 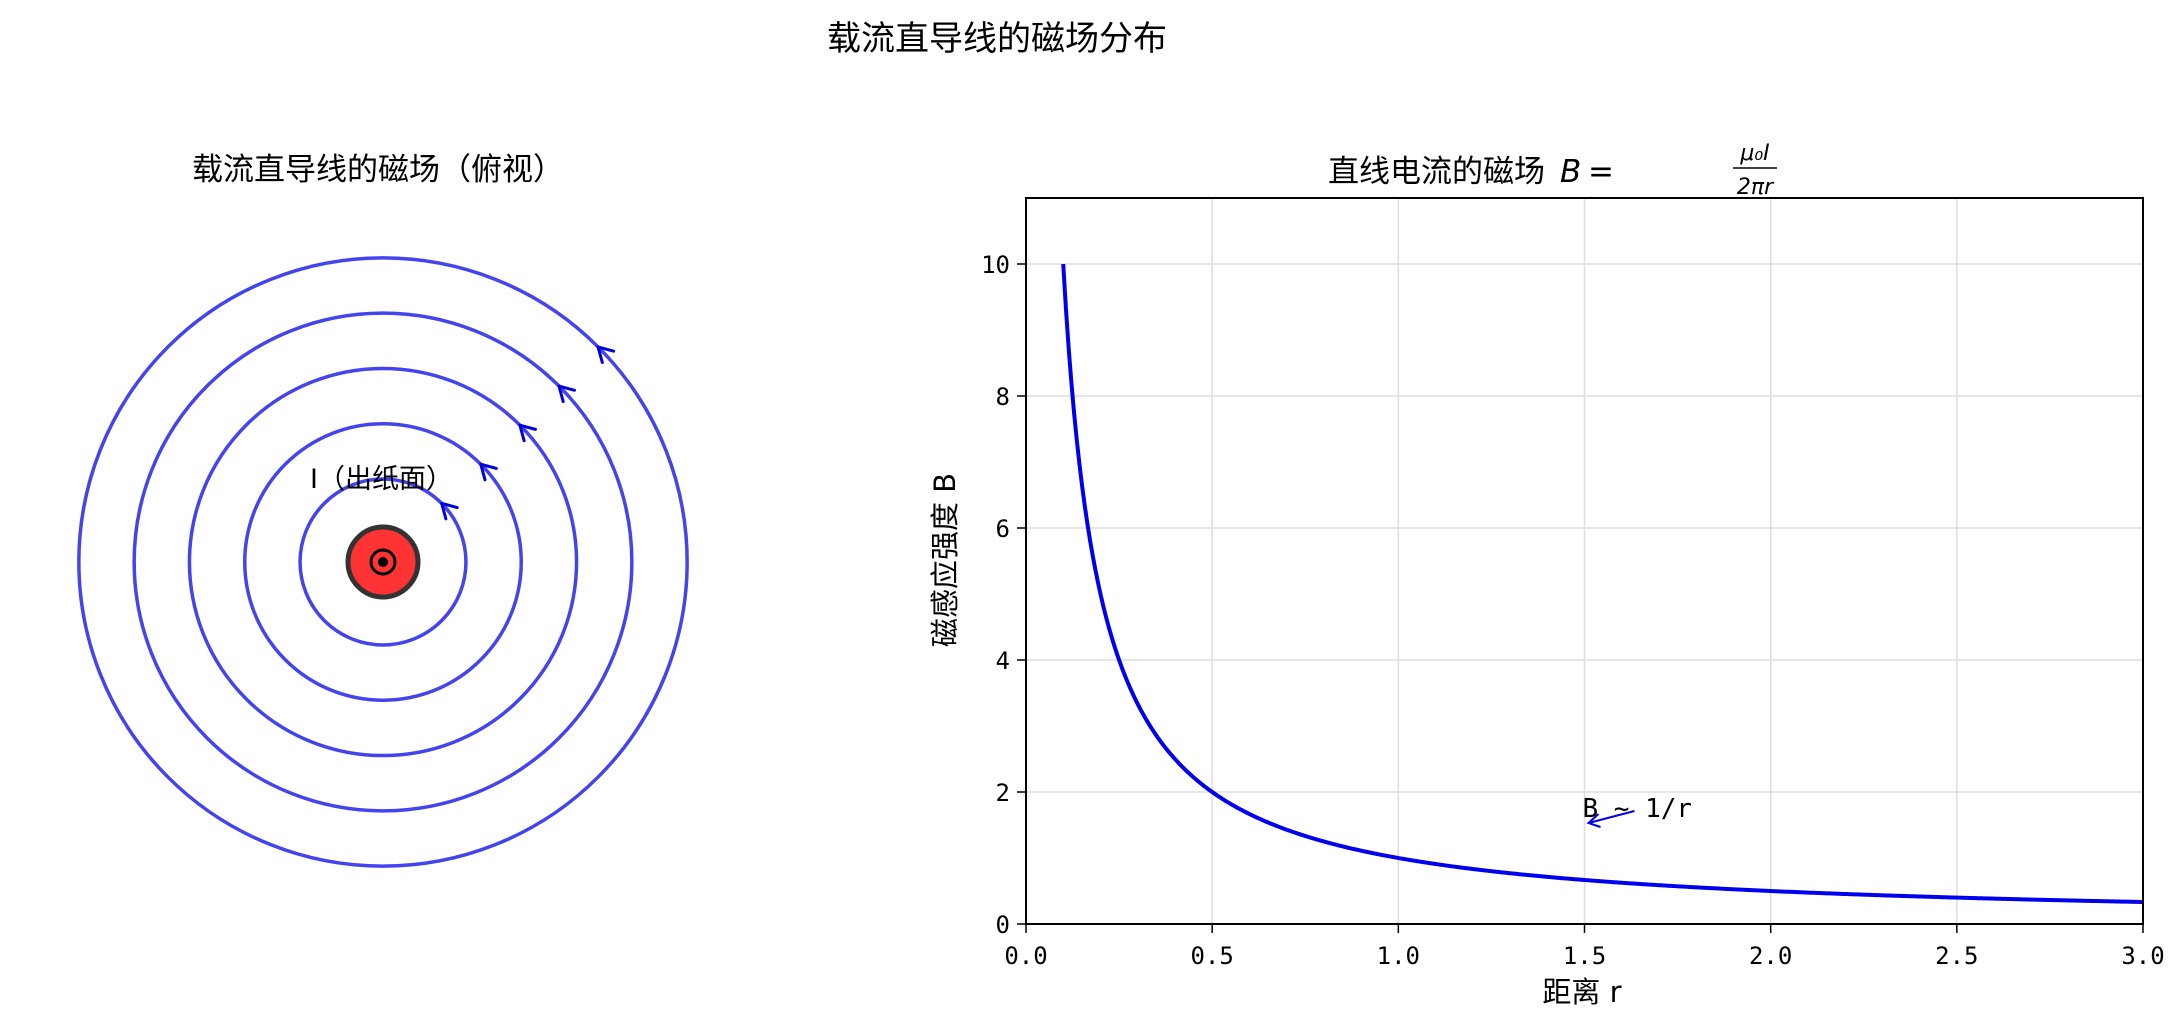 I want to click on current-out-symbol-dot, so click(x=383, y=562).